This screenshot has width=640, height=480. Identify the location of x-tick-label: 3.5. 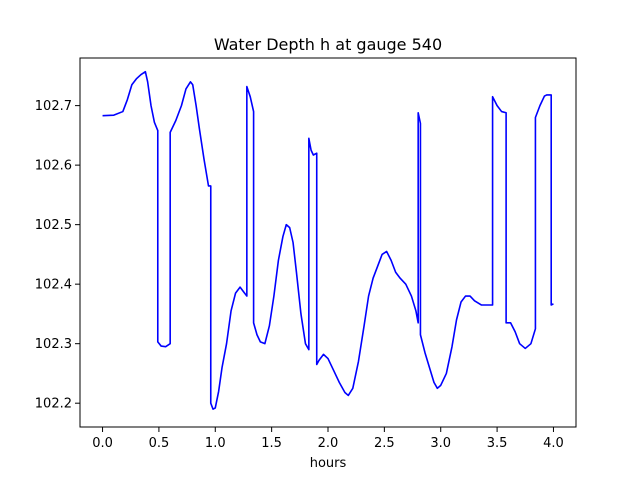
(497, 443).